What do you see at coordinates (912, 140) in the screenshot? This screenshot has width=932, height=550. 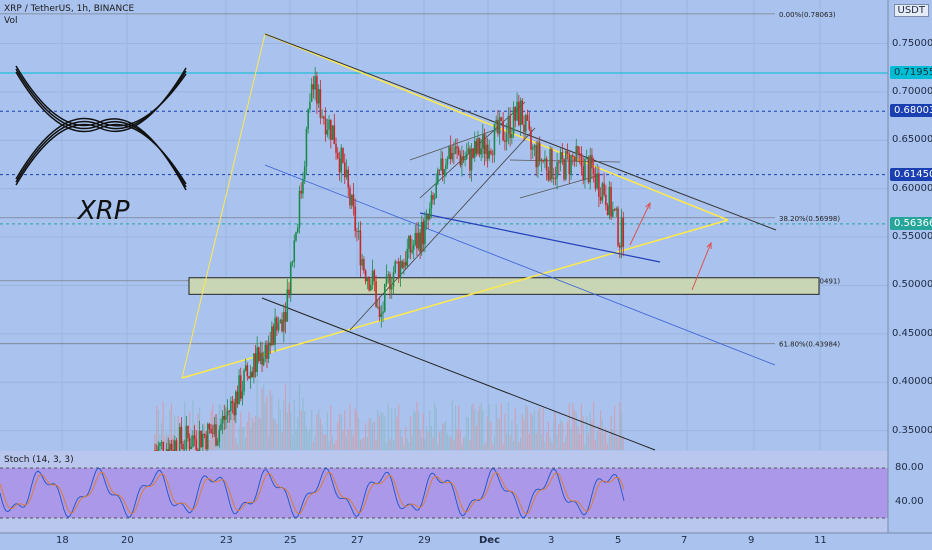 I see `price-tick: 0.65000` at bounding box center [912, 140].